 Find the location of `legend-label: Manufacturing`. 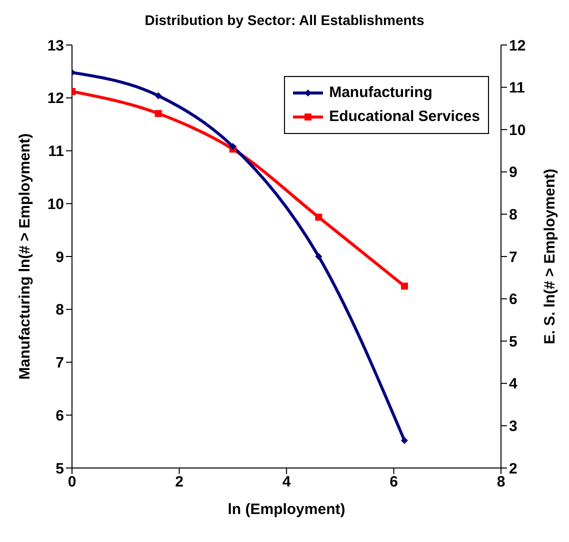

legend-label: Manufacturing is located at coordinates (381, 93).